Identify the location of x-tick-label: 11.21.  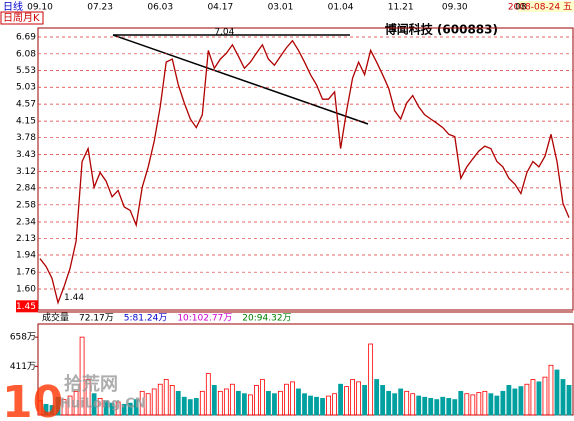
(401, 8).